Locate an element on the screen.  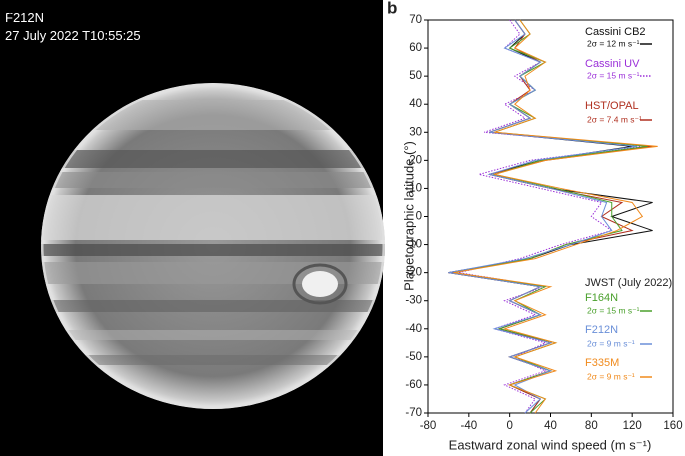
y-tick-label: 60 is located at coordinates (415, 48).